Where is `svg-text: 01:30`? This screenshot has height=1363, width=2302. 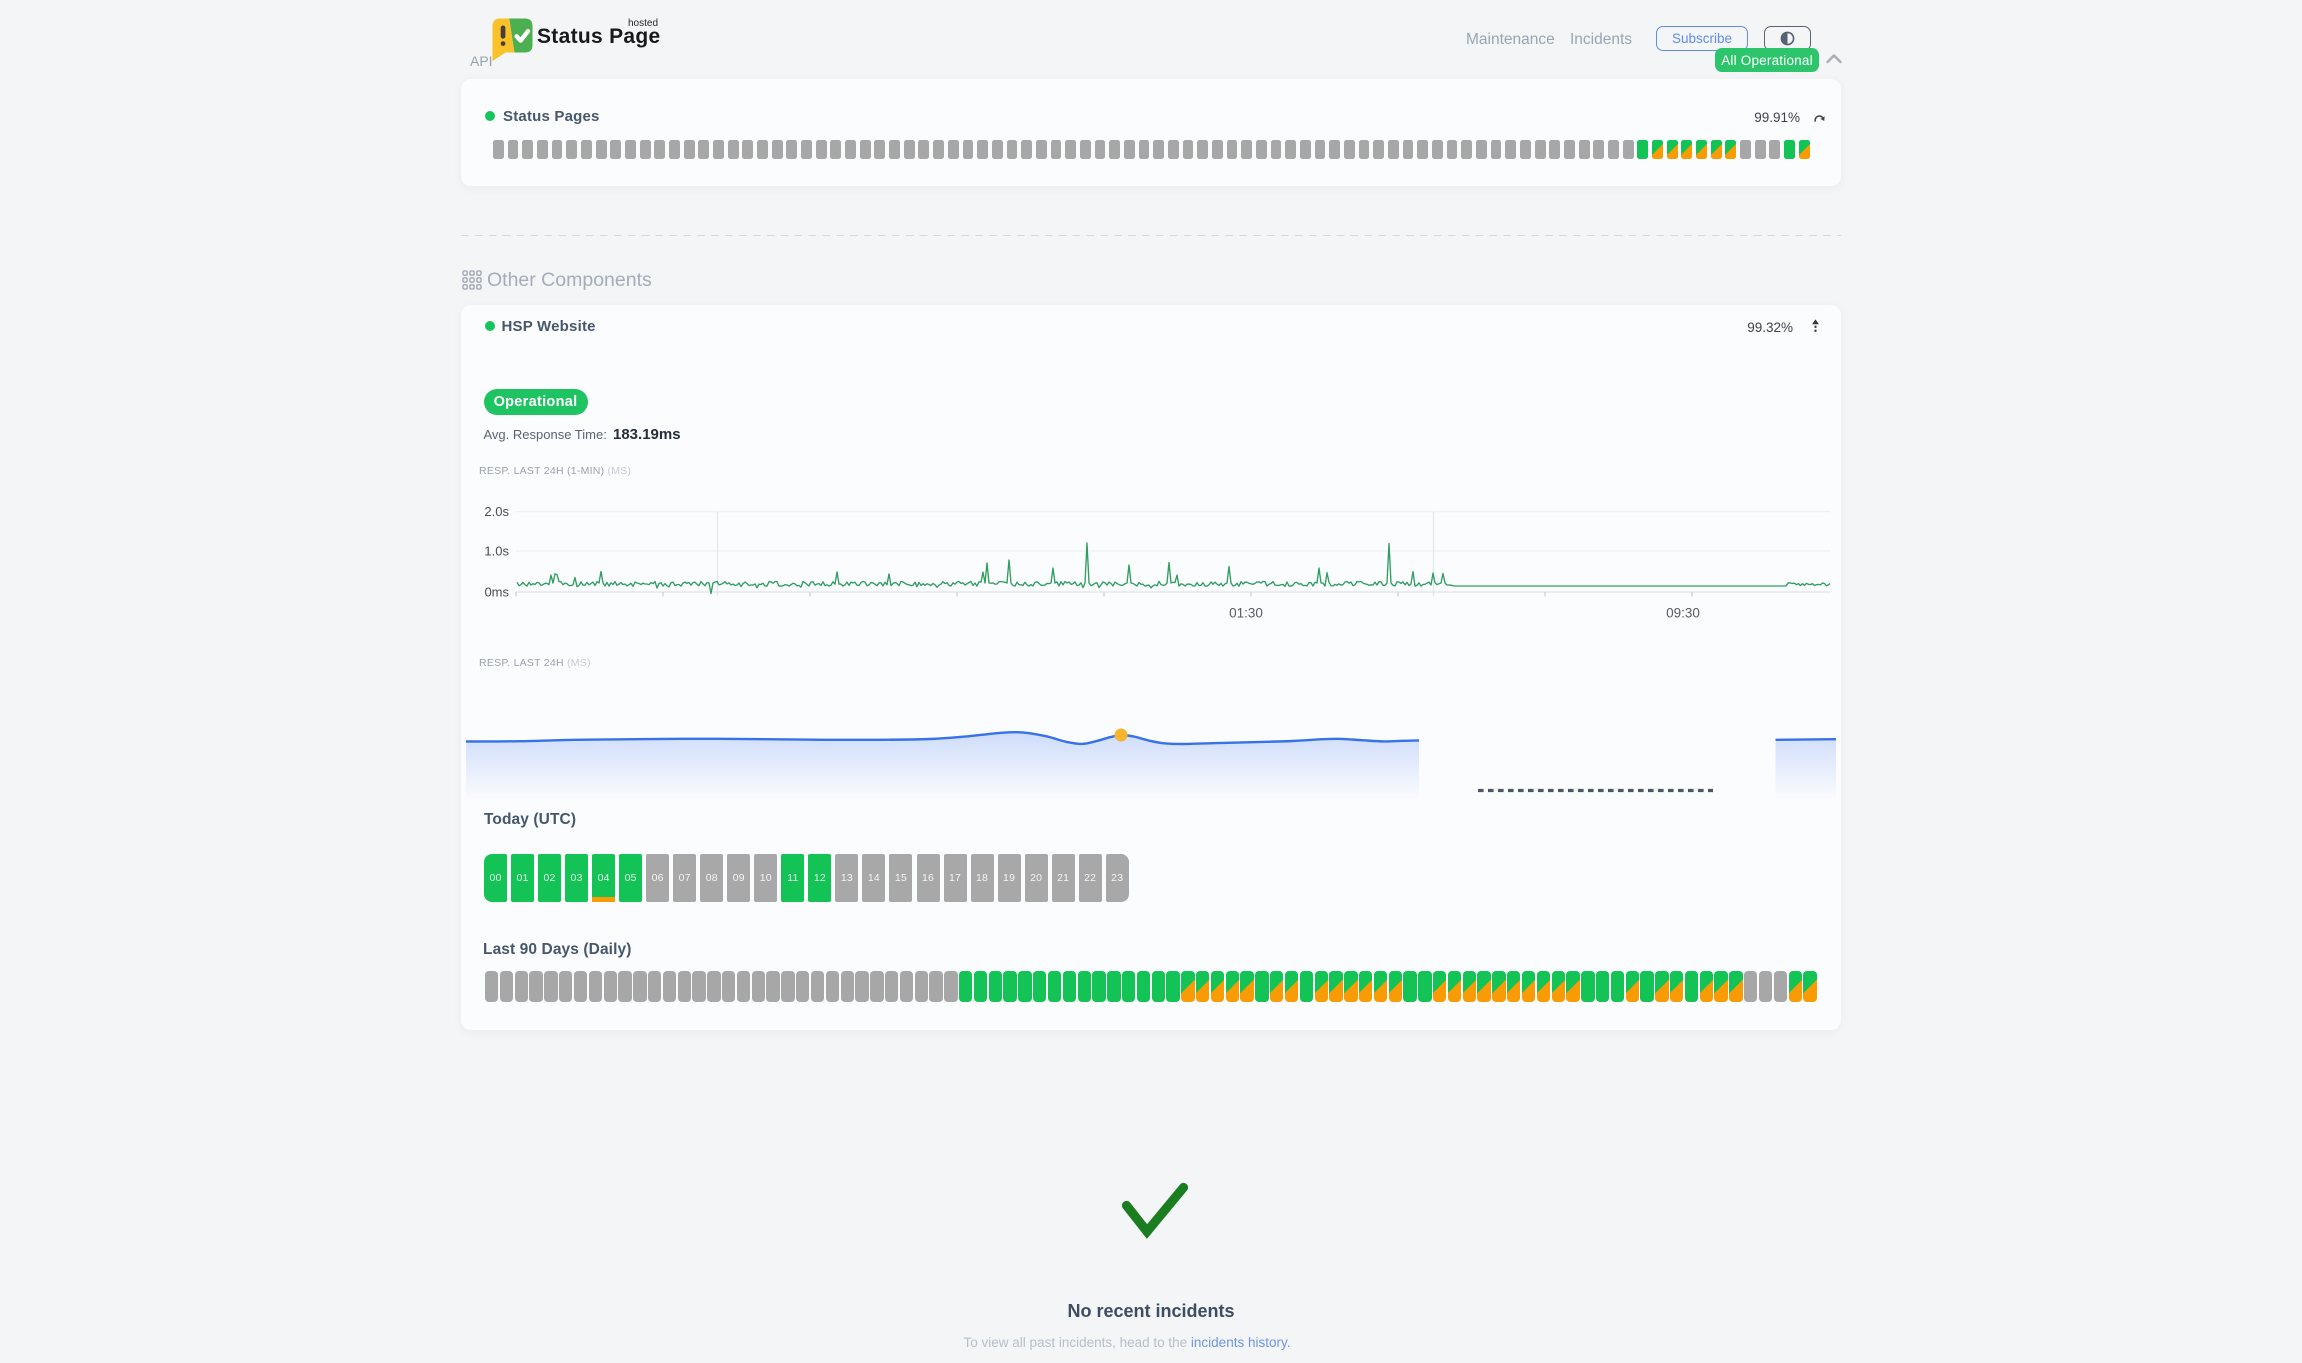
svg-text: 01:30 is located at coordinates (1246, 613).